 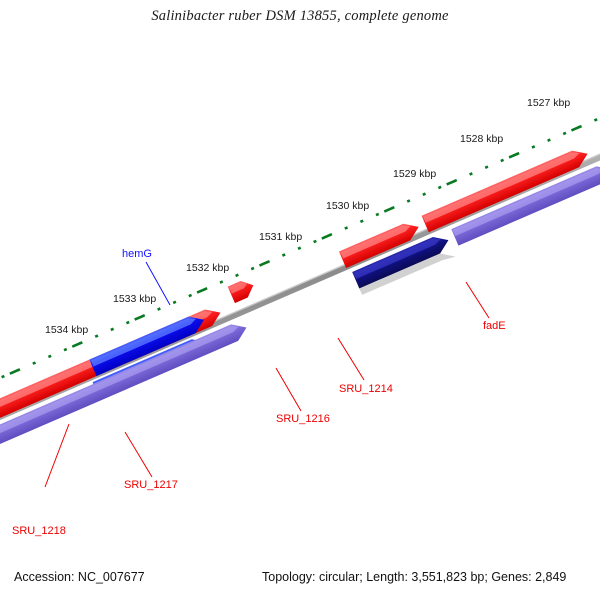 What do you see at coordinates (525, 203) in the screenshot?
I see `gene-arrow-fadE-rev` at bounding box center [525, 203].